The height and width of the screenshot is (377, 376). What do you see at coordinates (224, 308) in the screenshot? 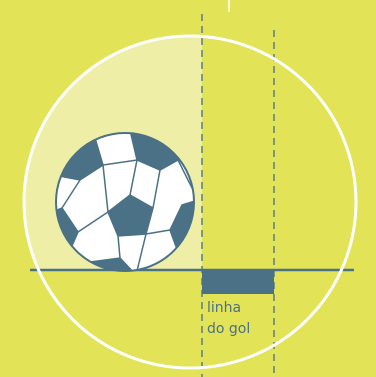
I see `goal-line-label-line1: linha` at bounding box center [224, 308].